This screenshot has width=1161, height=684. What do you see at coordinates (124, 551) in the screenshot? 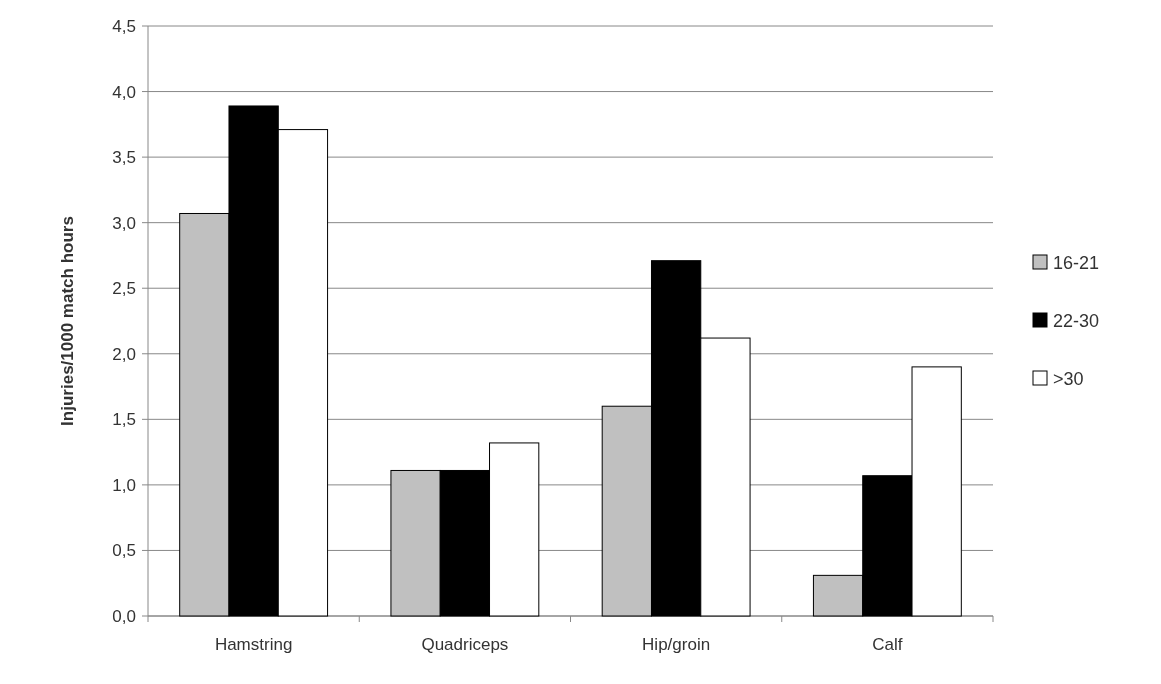
I see `y-tick-label: 0,5` at bounding box center [124, 551].